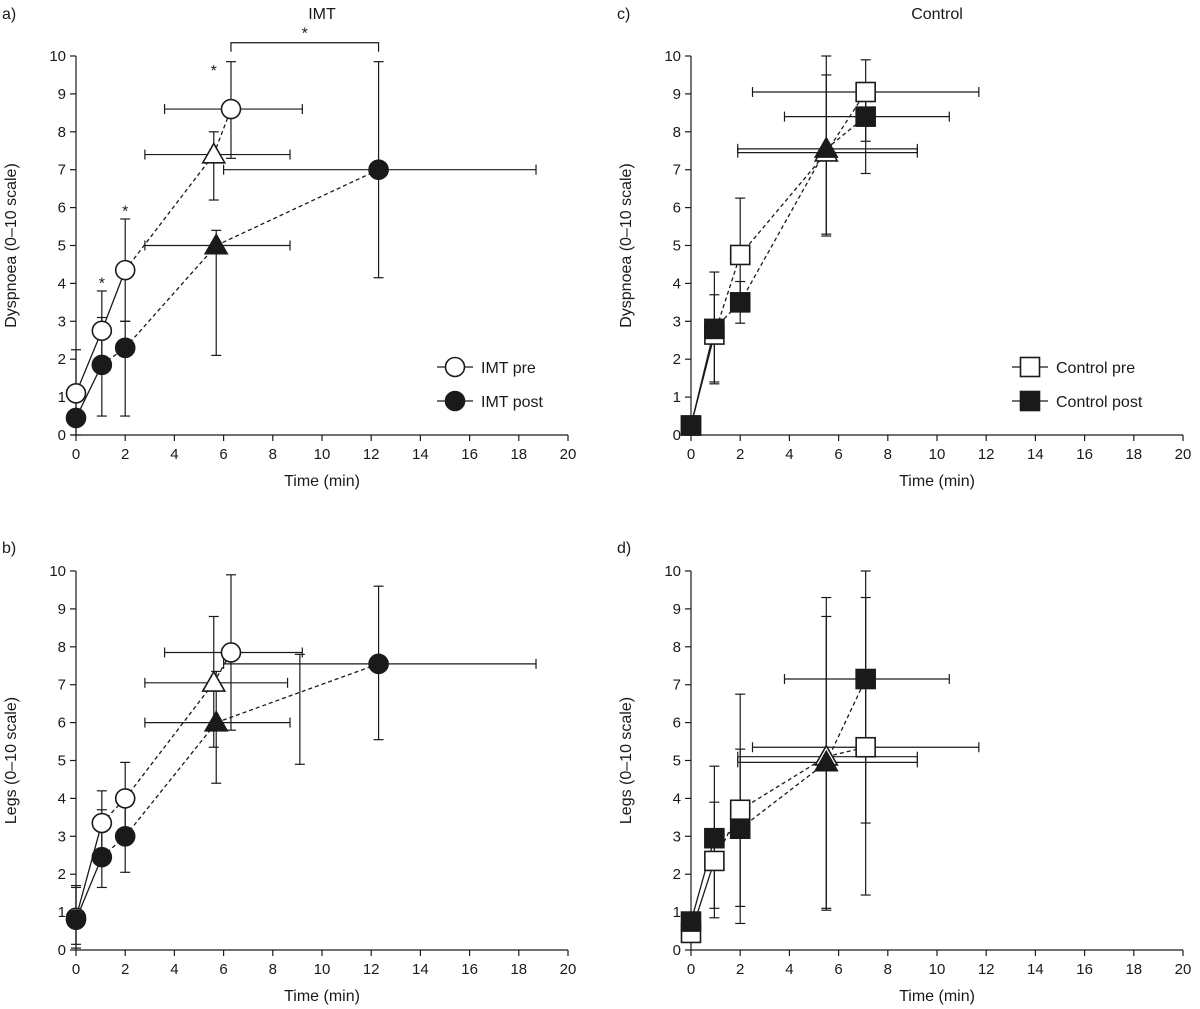 This screenshot has height=1009, width=1200. What do you see at coordinates (322, 14) in the screenshot?
I see `panel-title: IMT` at bounding box center [322, 14].